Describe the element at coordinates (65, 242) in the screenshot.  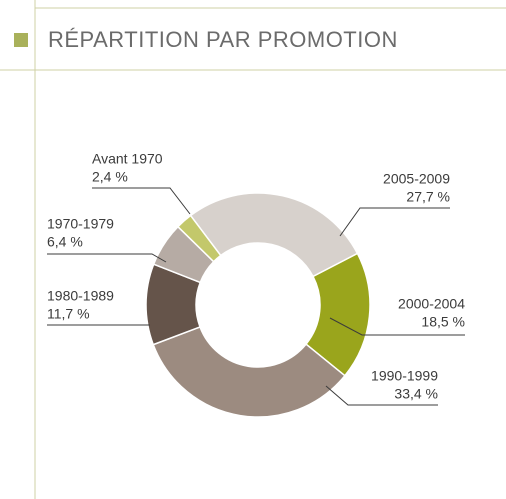
I see `slice-value-label: 6,4 %` at that location.